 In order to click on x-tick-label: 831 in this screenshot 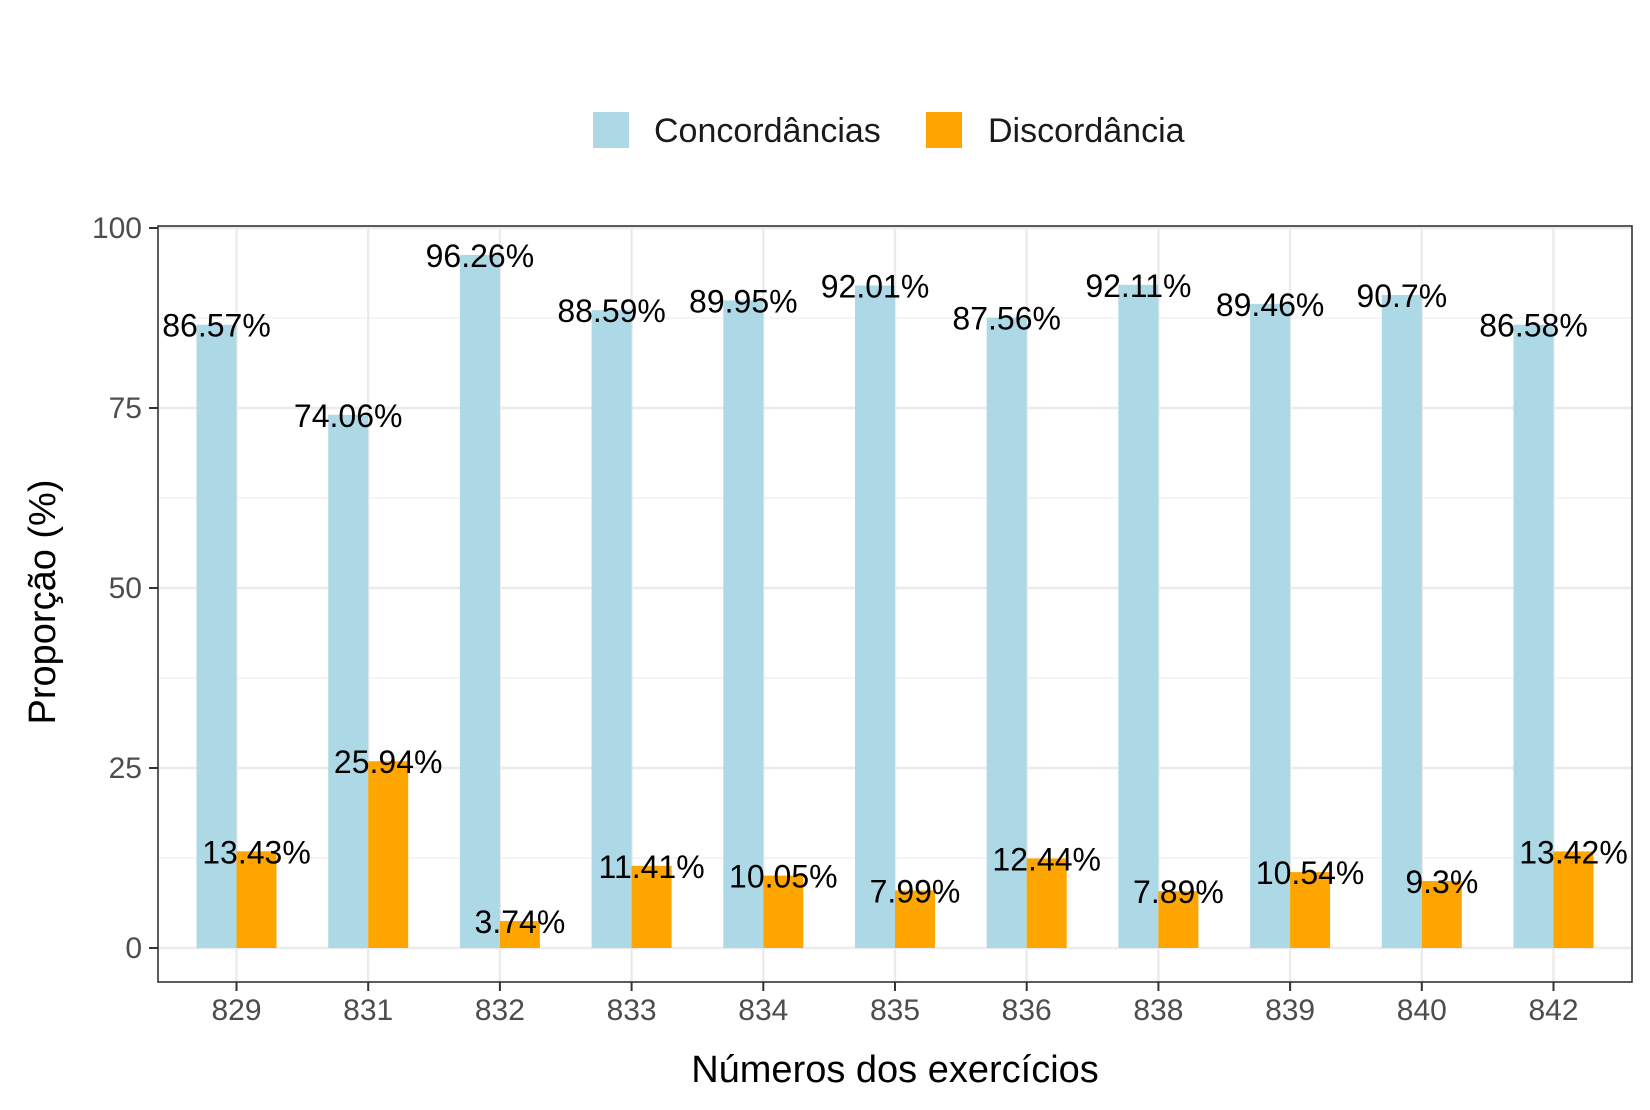, I will do `click(368, 1010)`.